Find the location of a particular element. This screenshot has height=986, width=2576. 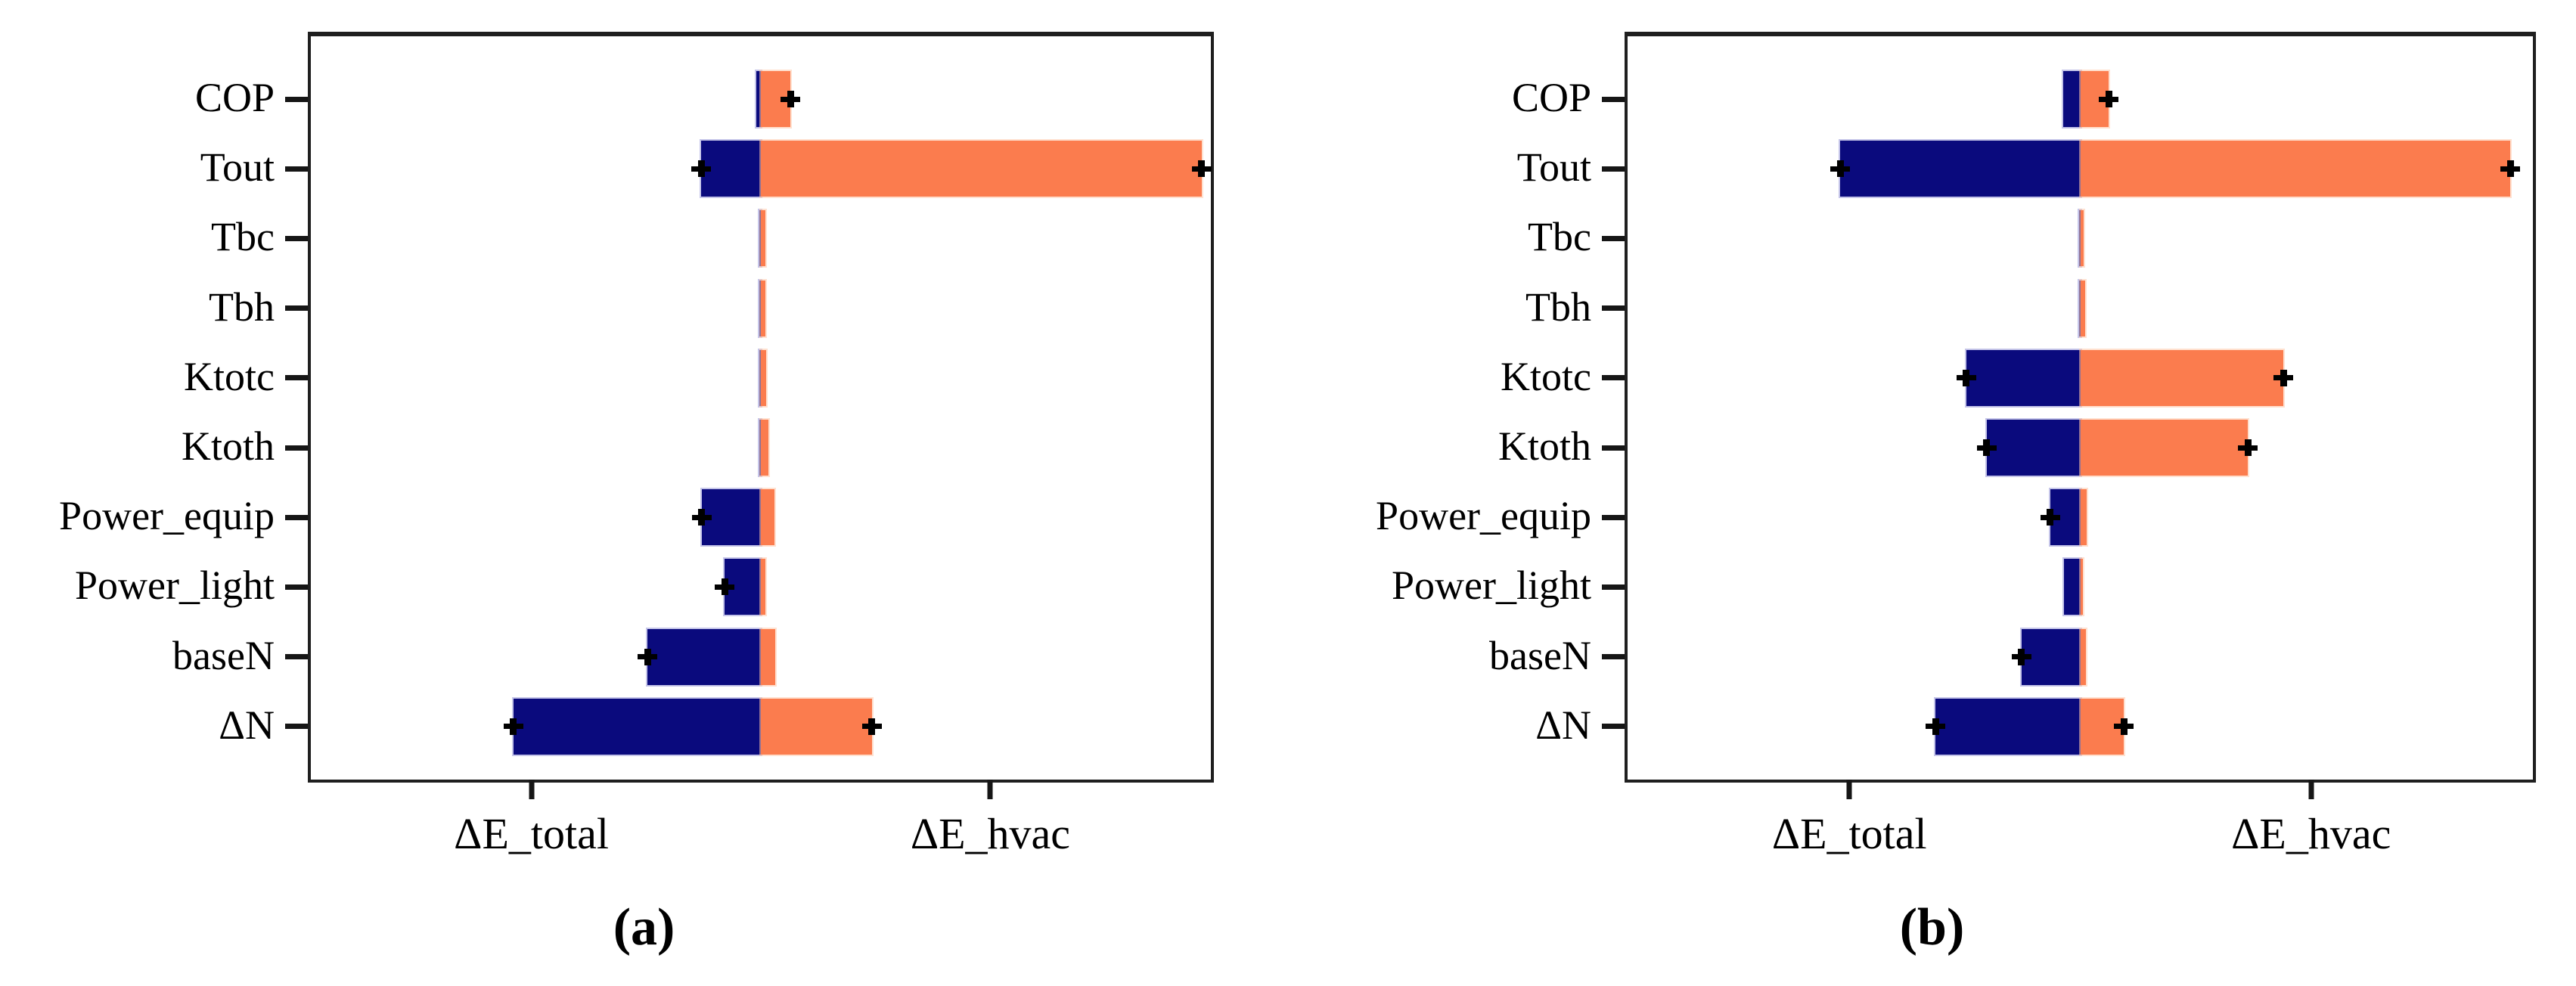

panel-caption-b: (b) is located at coordinates (1932, 927).